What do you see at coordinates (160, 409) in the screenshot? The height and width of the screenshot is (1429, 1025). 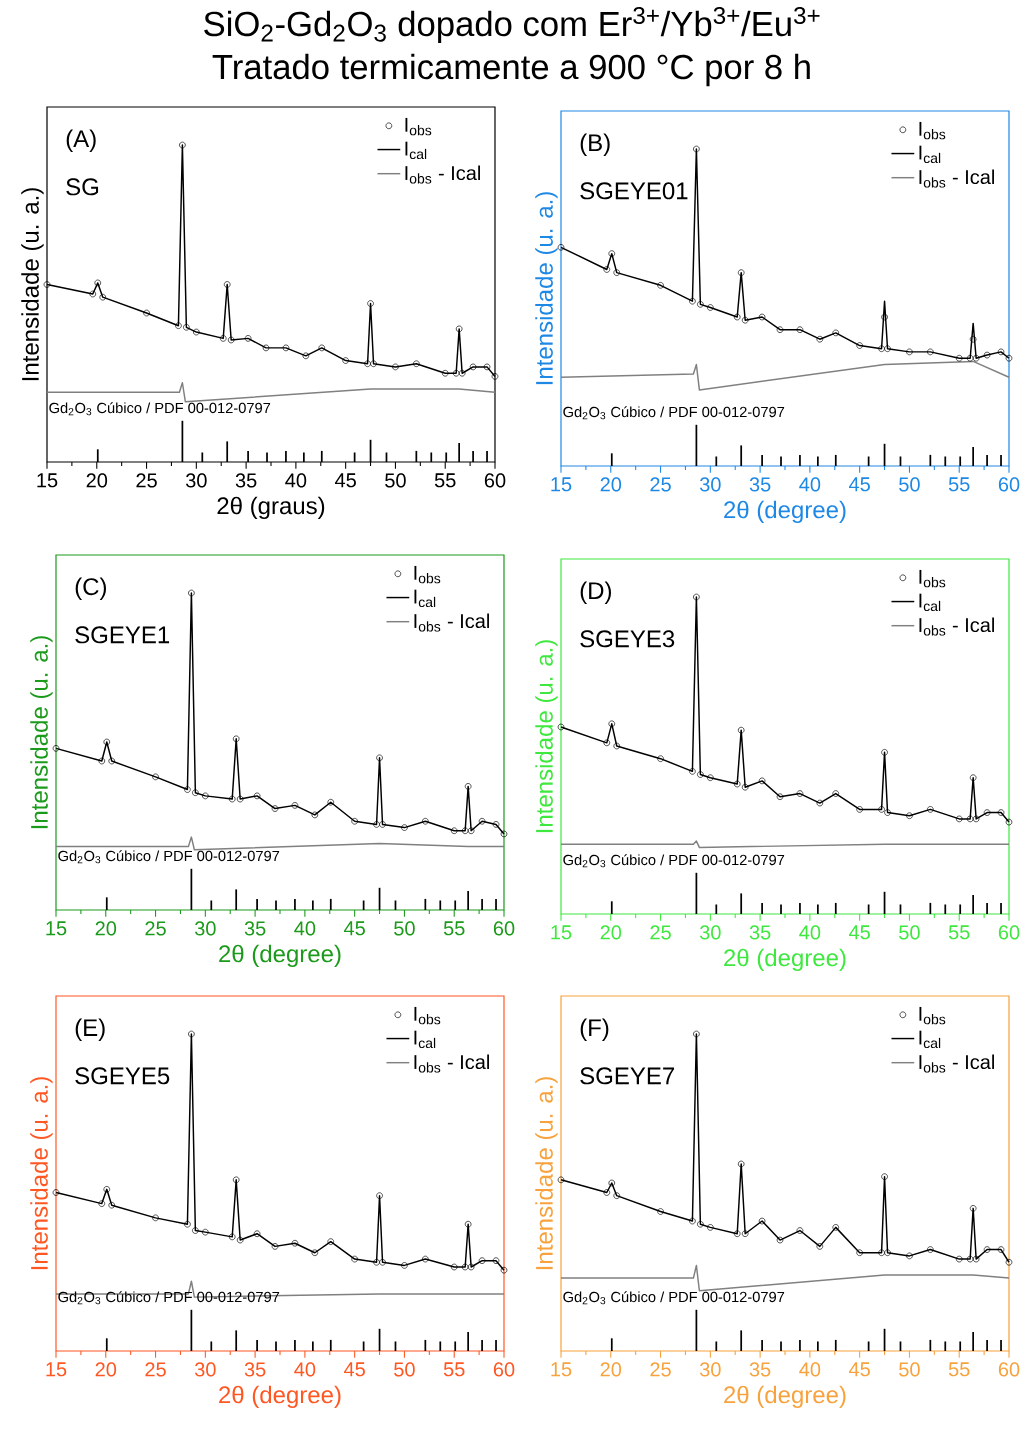 I see `annotation: Gd$_{2}$O$_{3}$ Cúbico / PDF 00-012-0797` at bounding box center [160, 409].